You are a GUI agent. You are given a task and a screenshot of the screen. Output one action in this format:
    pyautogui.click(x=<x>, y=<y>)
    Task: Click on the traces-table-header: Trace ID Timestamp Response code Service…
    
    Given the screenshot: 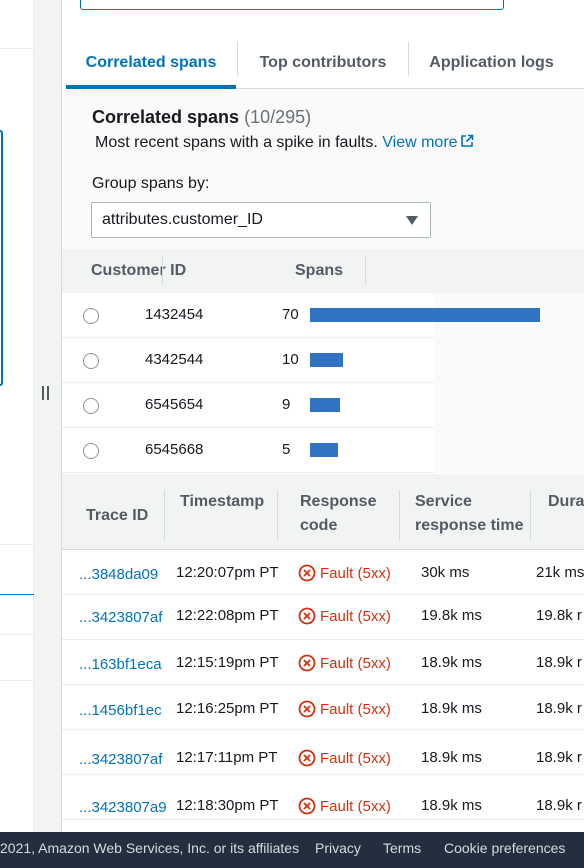 What is the action you would take?
    pyautogui.click(x=323, y=512)
    